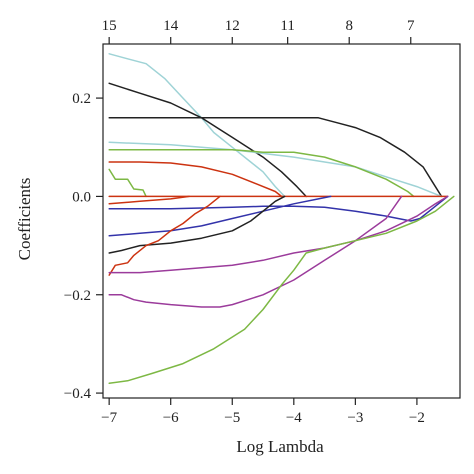  Describe the element at coordinates (81, 197) in the screenshot. I see `y-tick-label: 0.0` at that location.